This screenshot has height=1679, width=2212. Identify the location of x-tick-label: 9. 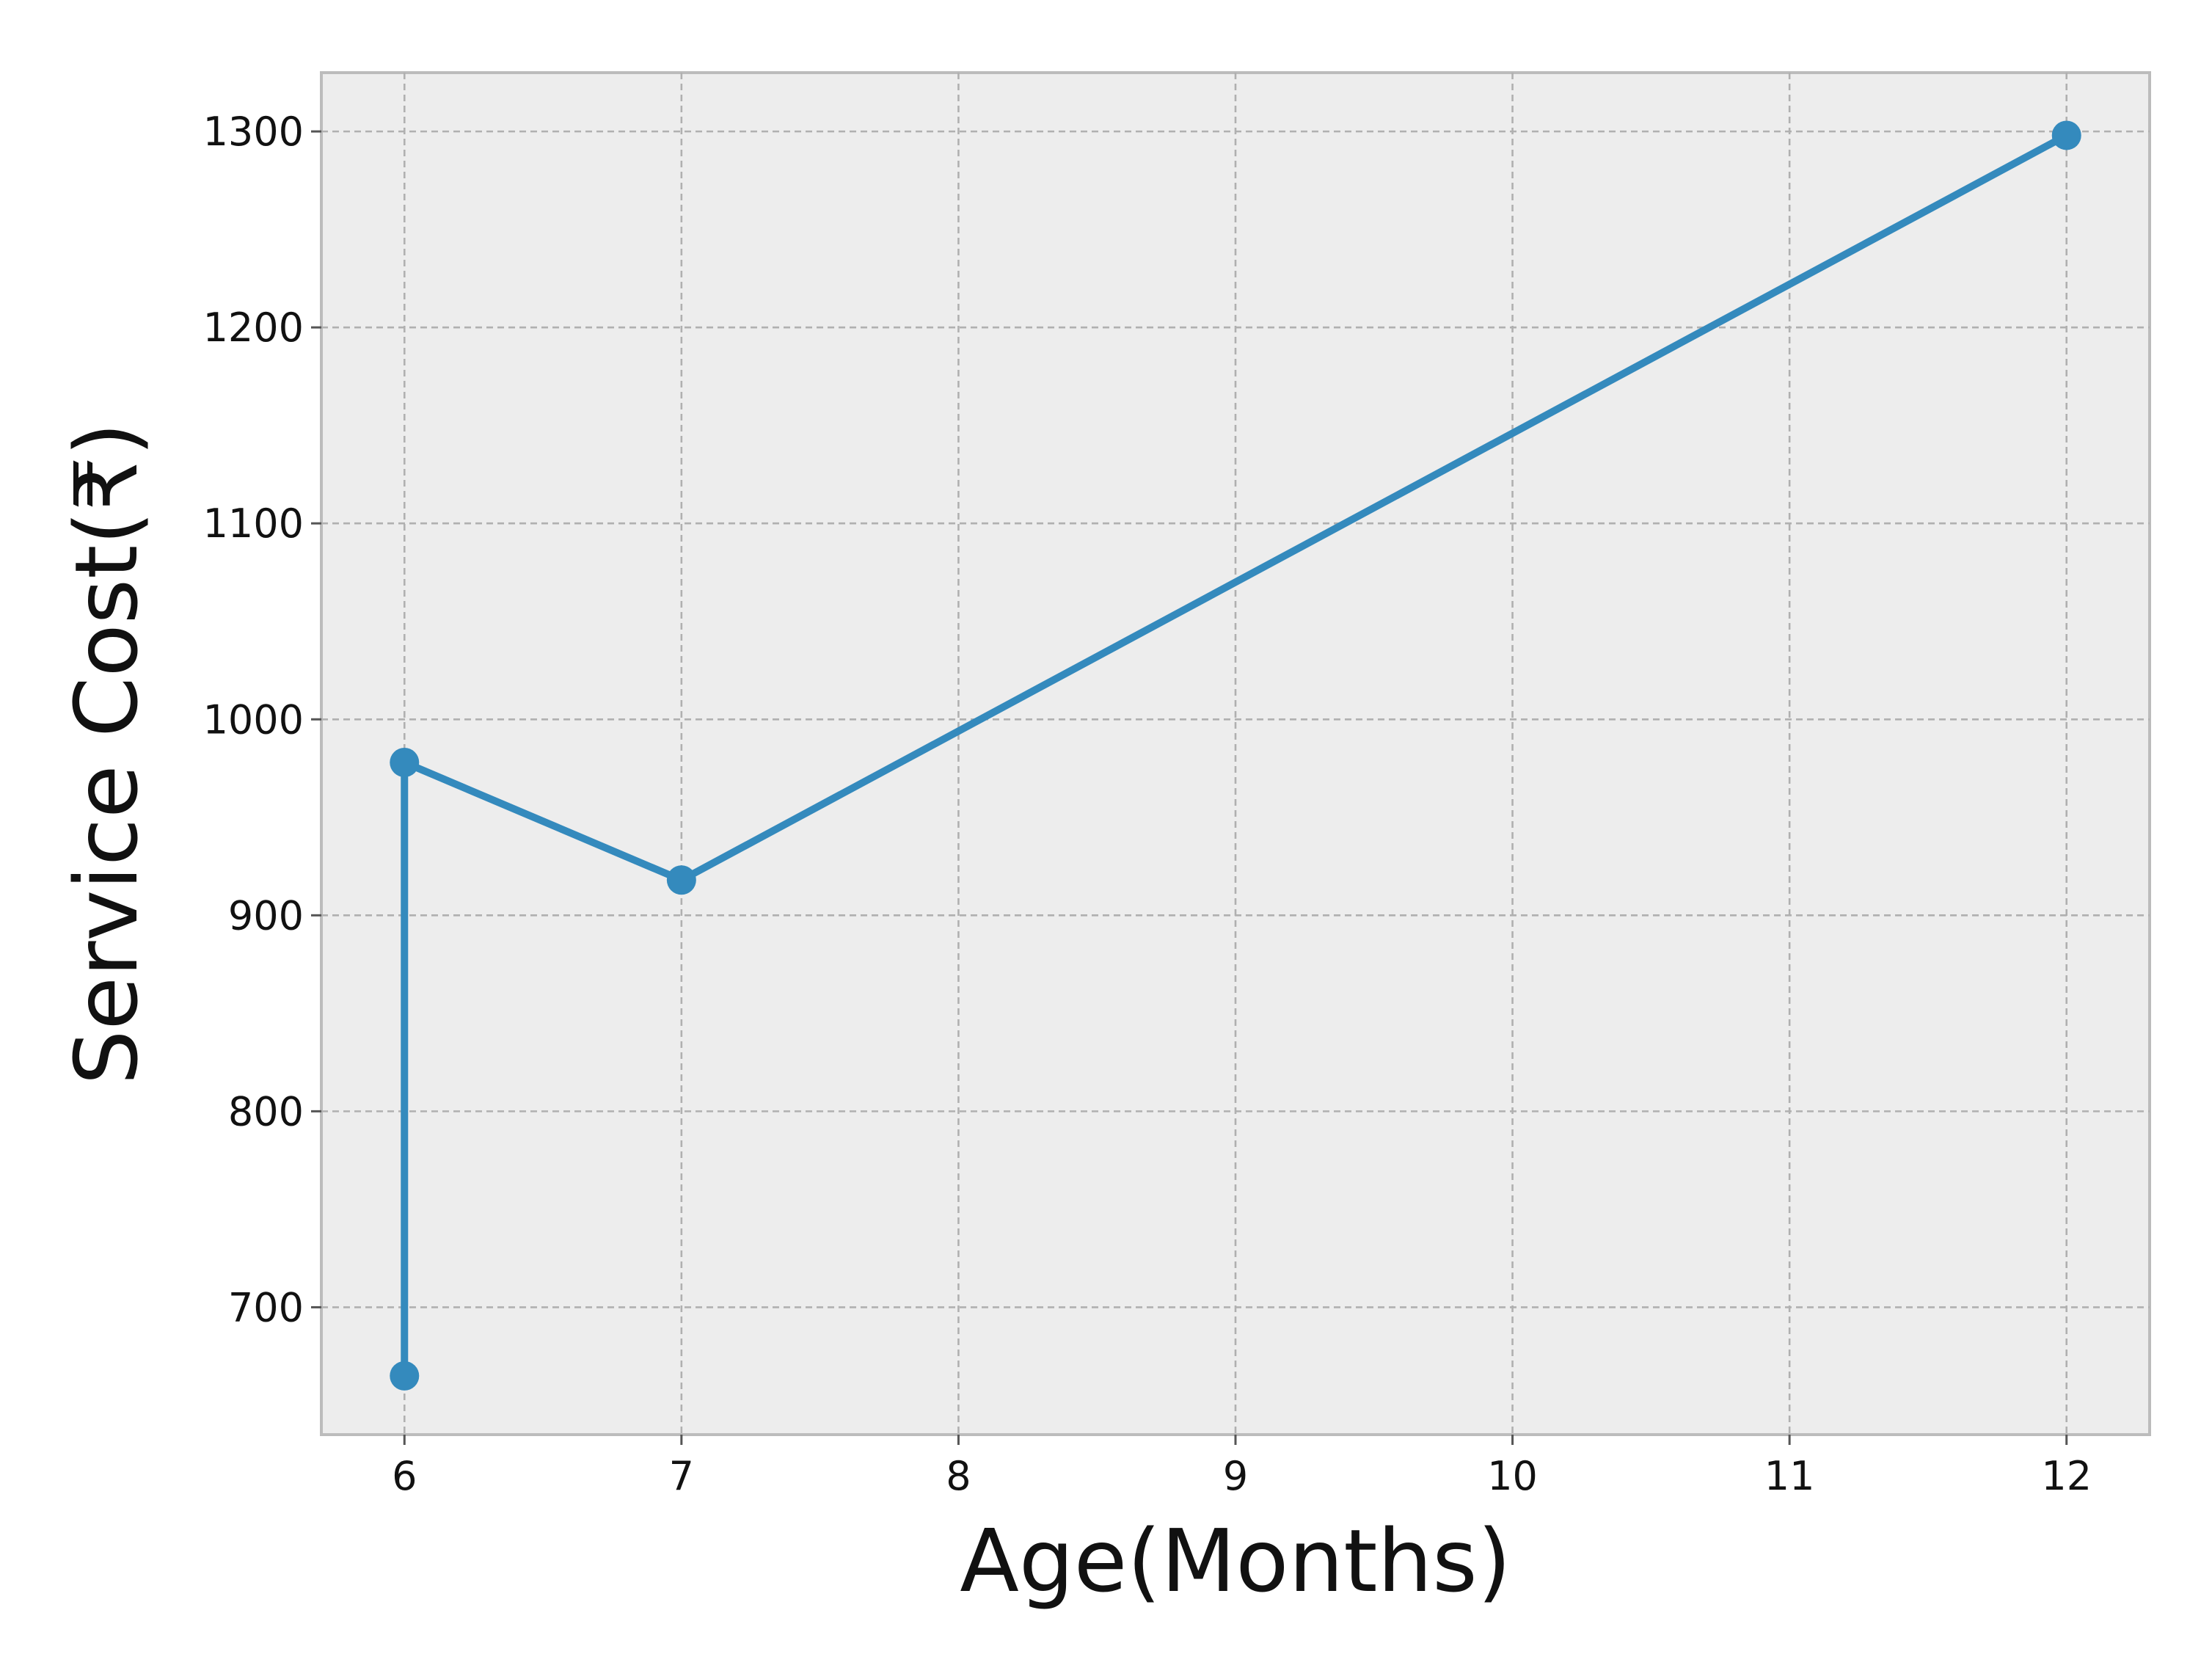
(1235, 1476).